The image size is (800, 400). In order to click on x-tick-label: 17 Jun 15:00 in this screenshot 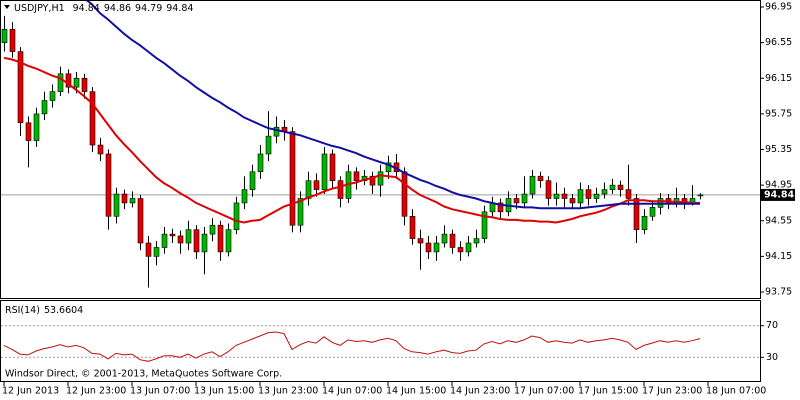, I will do `click(608, 391)`.